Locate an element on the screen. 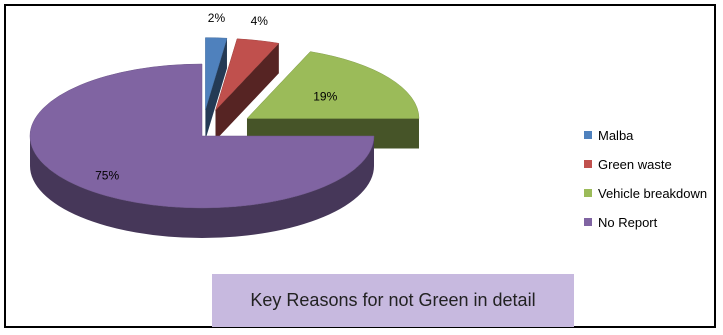 This screenshot has height=335, width=723. data-label-malba: 2% is located at coordinates (217, 18).